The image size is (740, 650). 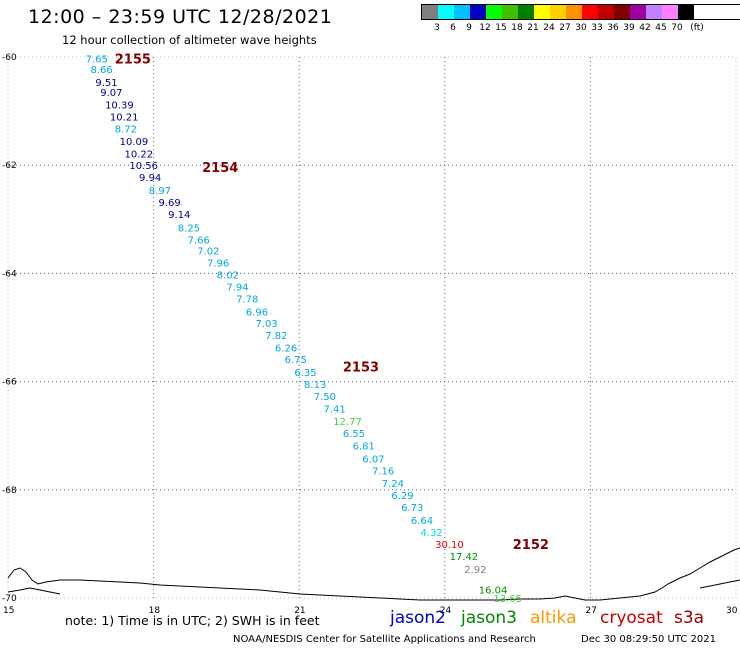 I want to click on legend-label: 24, so click(x=549, y=28).